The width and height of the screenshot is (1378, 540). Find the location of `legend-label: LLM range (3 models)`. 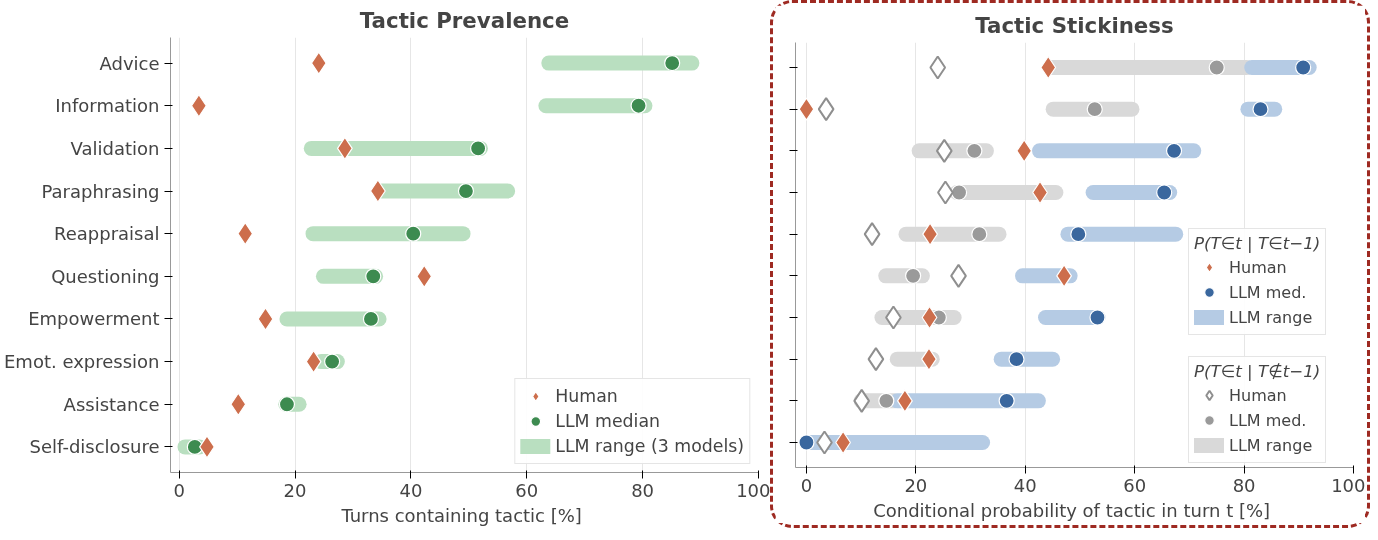

legend-label: LLM range (3 models) is located at coordinates (649, 446).